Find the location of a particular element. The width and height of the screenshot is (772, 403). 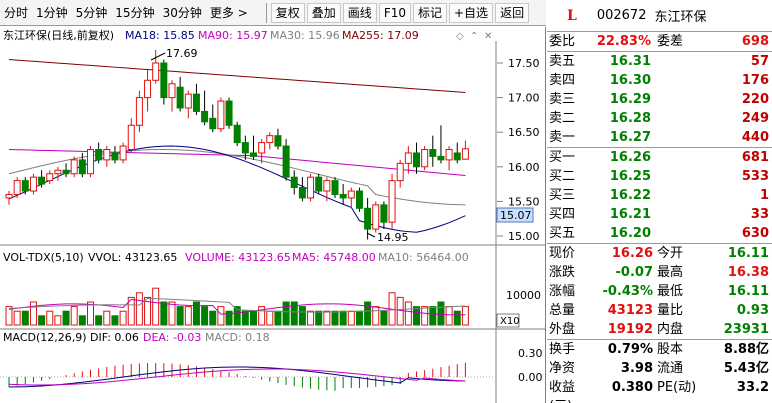

price-tick-label: 15.50 is located at coordinates (524, 201).